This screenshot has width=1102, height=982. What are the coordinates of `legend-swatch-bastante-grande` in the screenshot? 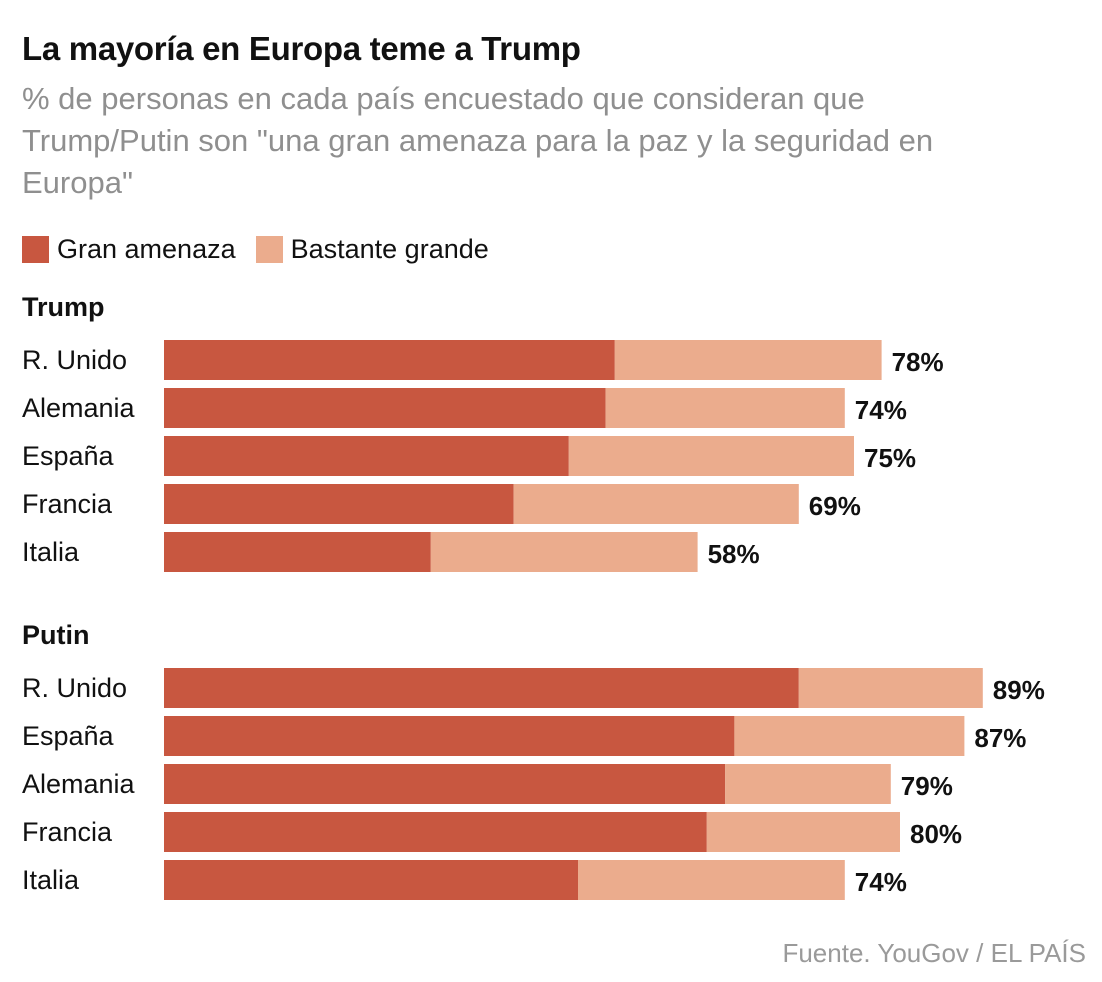 It's located at (269, 249).